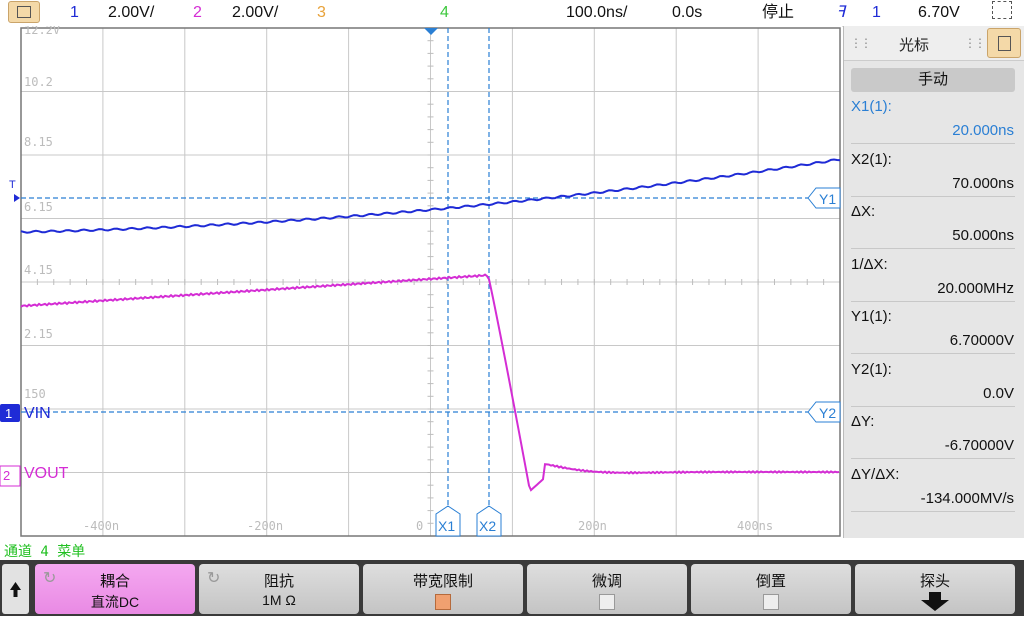 The image size is (1024, 619). I want to click on ch2-scale: 2.00V/, so click(255, 12).